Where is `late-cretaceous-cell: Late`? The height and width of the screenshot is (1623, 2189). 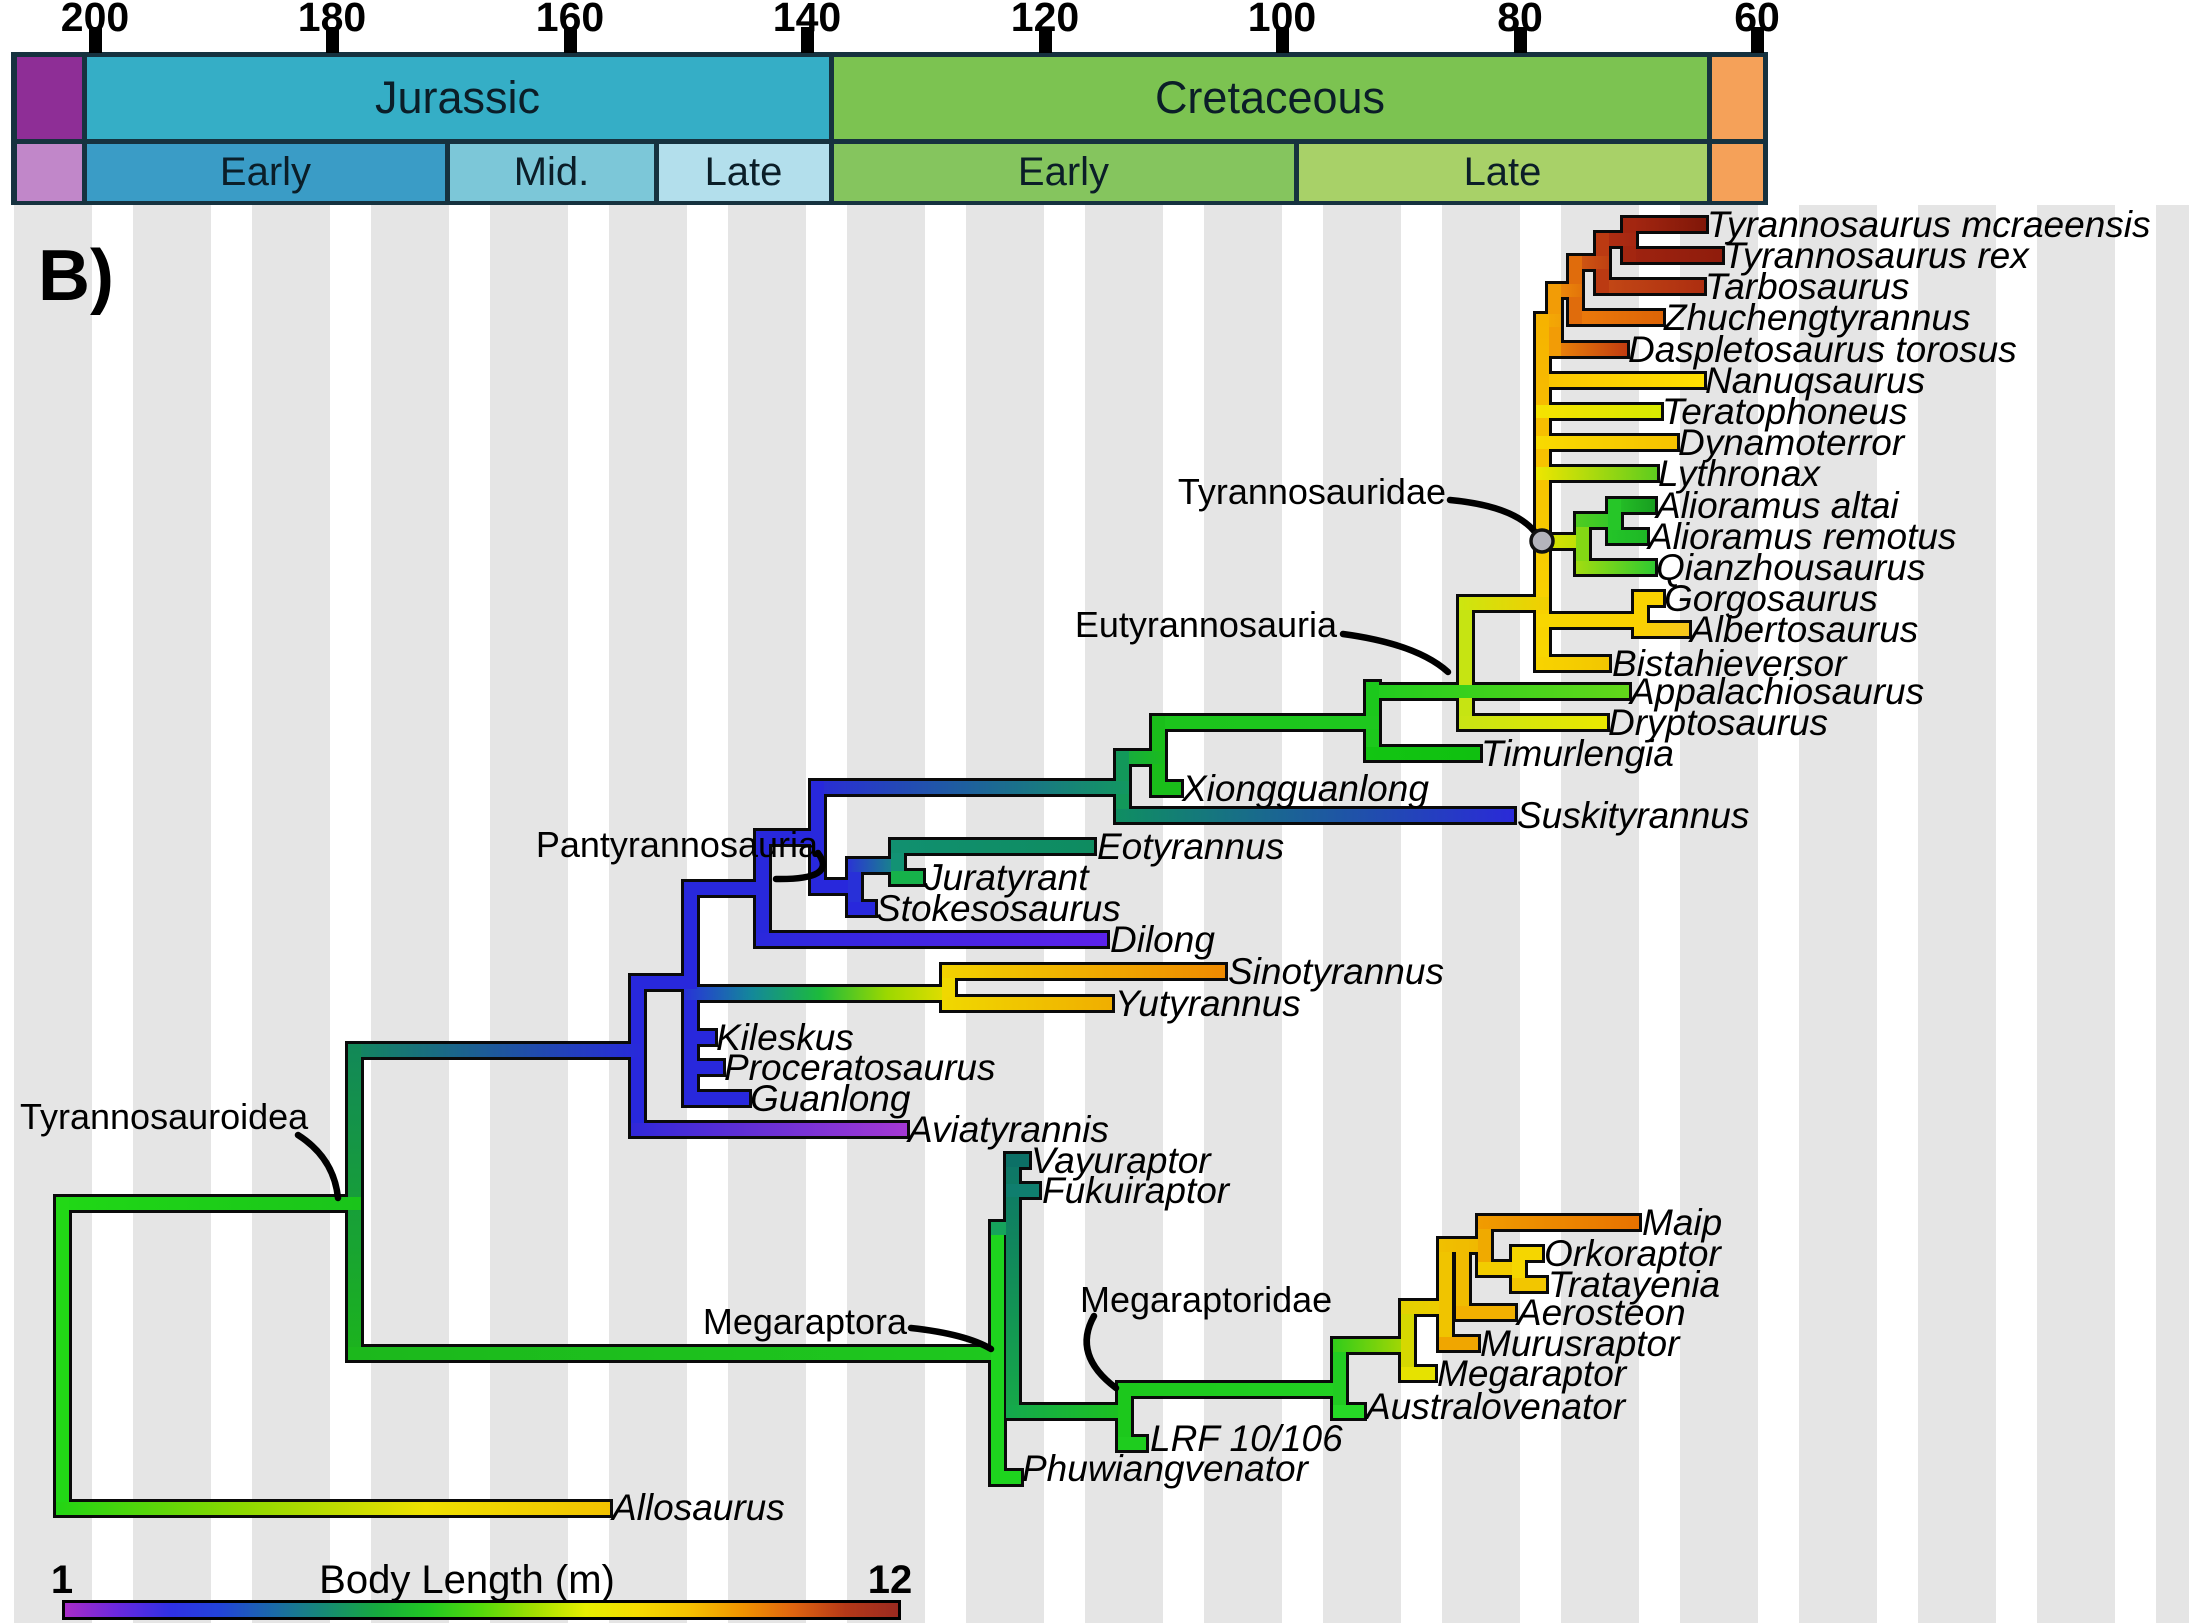
late-cretaceous-cell: Late is located at coordinates (1502, 172).